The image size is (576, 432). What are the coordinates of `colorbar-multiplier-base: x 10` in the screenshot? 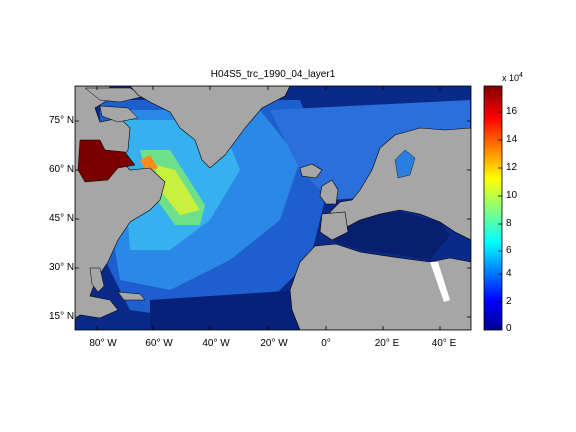 It's located at (511, 78).